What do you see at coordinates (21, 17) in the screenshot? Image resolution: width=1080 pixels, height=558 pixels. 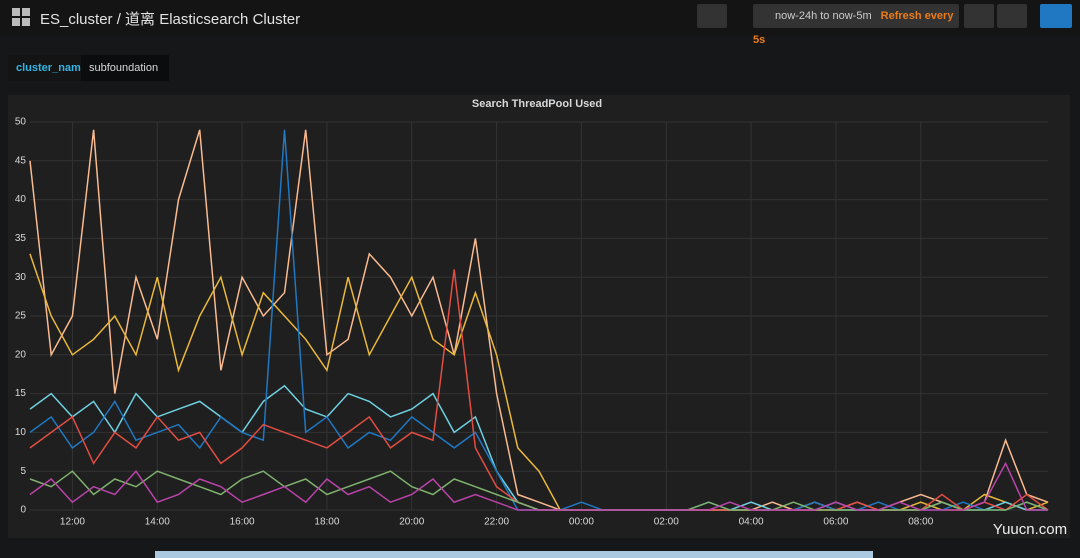 I see `grid-icon` at bounding box center [21, 17].